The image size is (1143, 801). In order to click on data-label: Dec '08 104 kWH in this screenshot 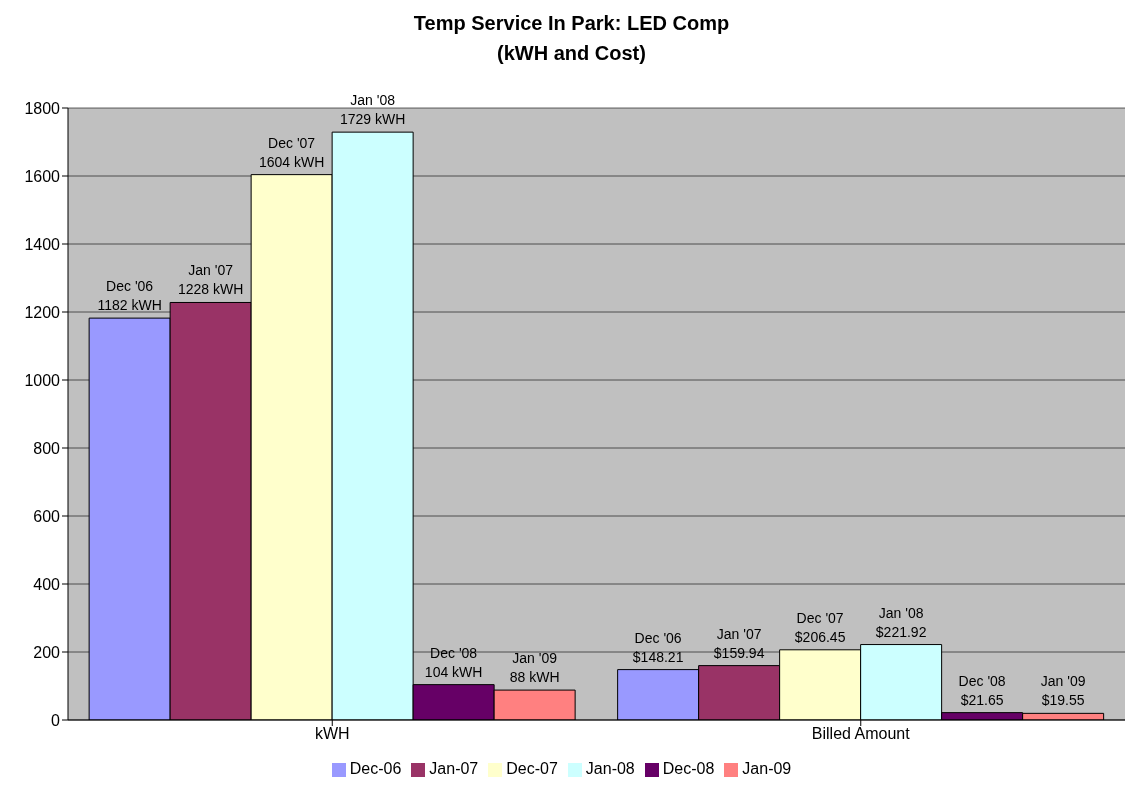, I will do `click(453, 662)`.